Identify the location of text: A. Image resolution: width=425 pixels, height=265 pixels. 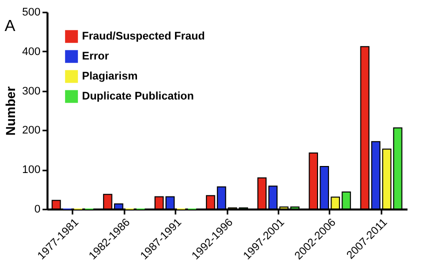
(10, 26).